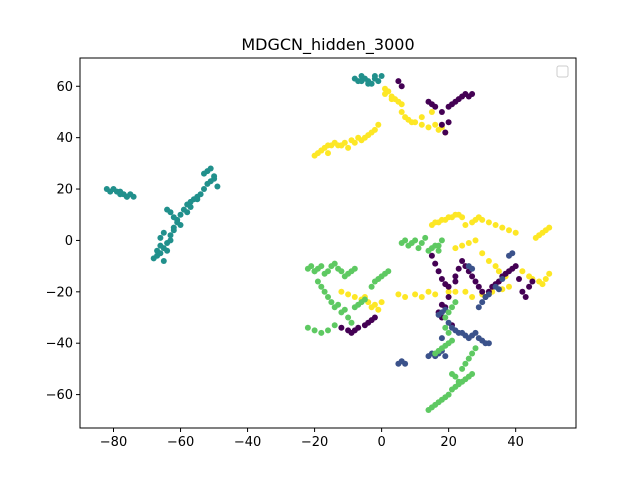 Image resolution: width=640 pixels, height=480 pixels. What do you see at coordinates (64, 138) in the screenshot?
I see `y-tick-label: 40` at bounding box center [64, 138].